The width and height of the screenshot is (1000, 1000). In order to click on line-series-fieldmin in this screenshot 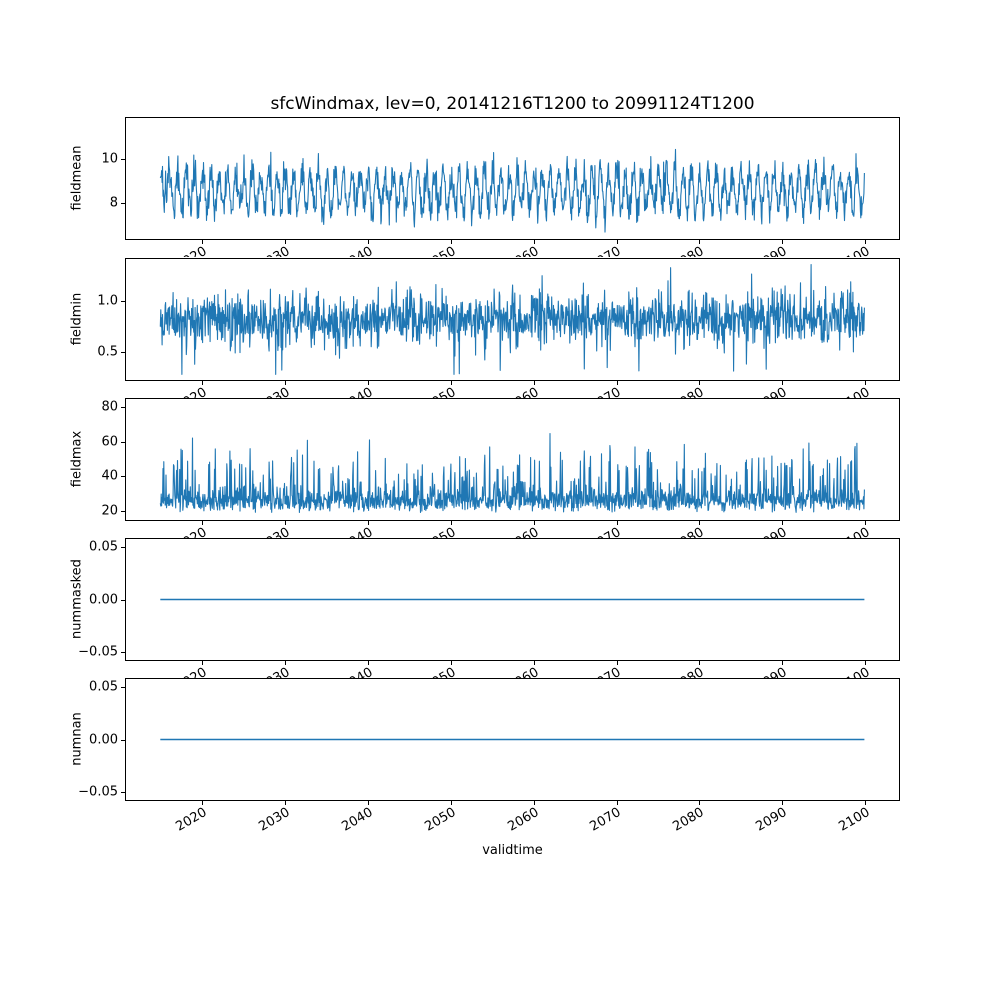, I will do `click(512, 319)`.